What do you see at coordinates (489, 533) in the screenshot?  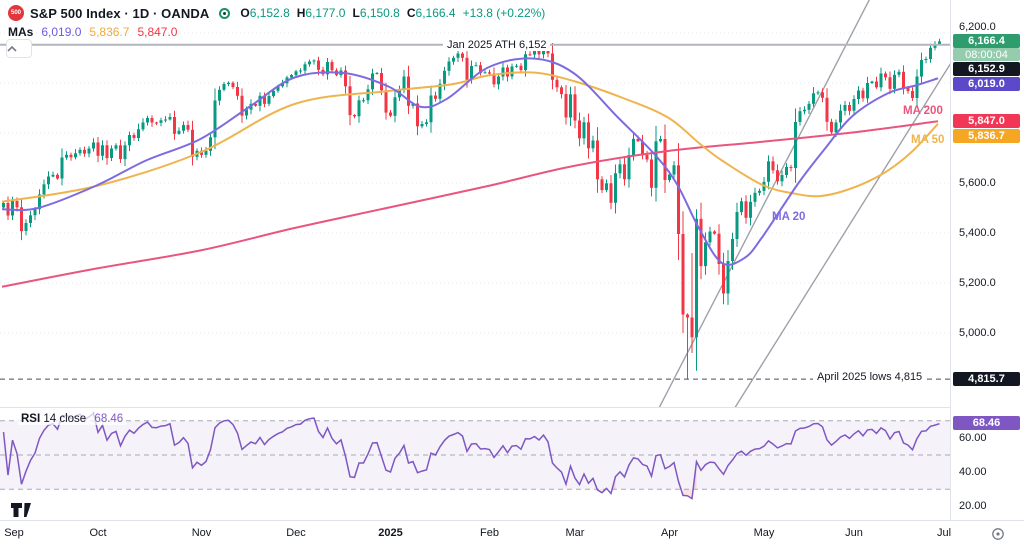 I see `month-label-Feb: Feb` at bounding box center [489, 533].